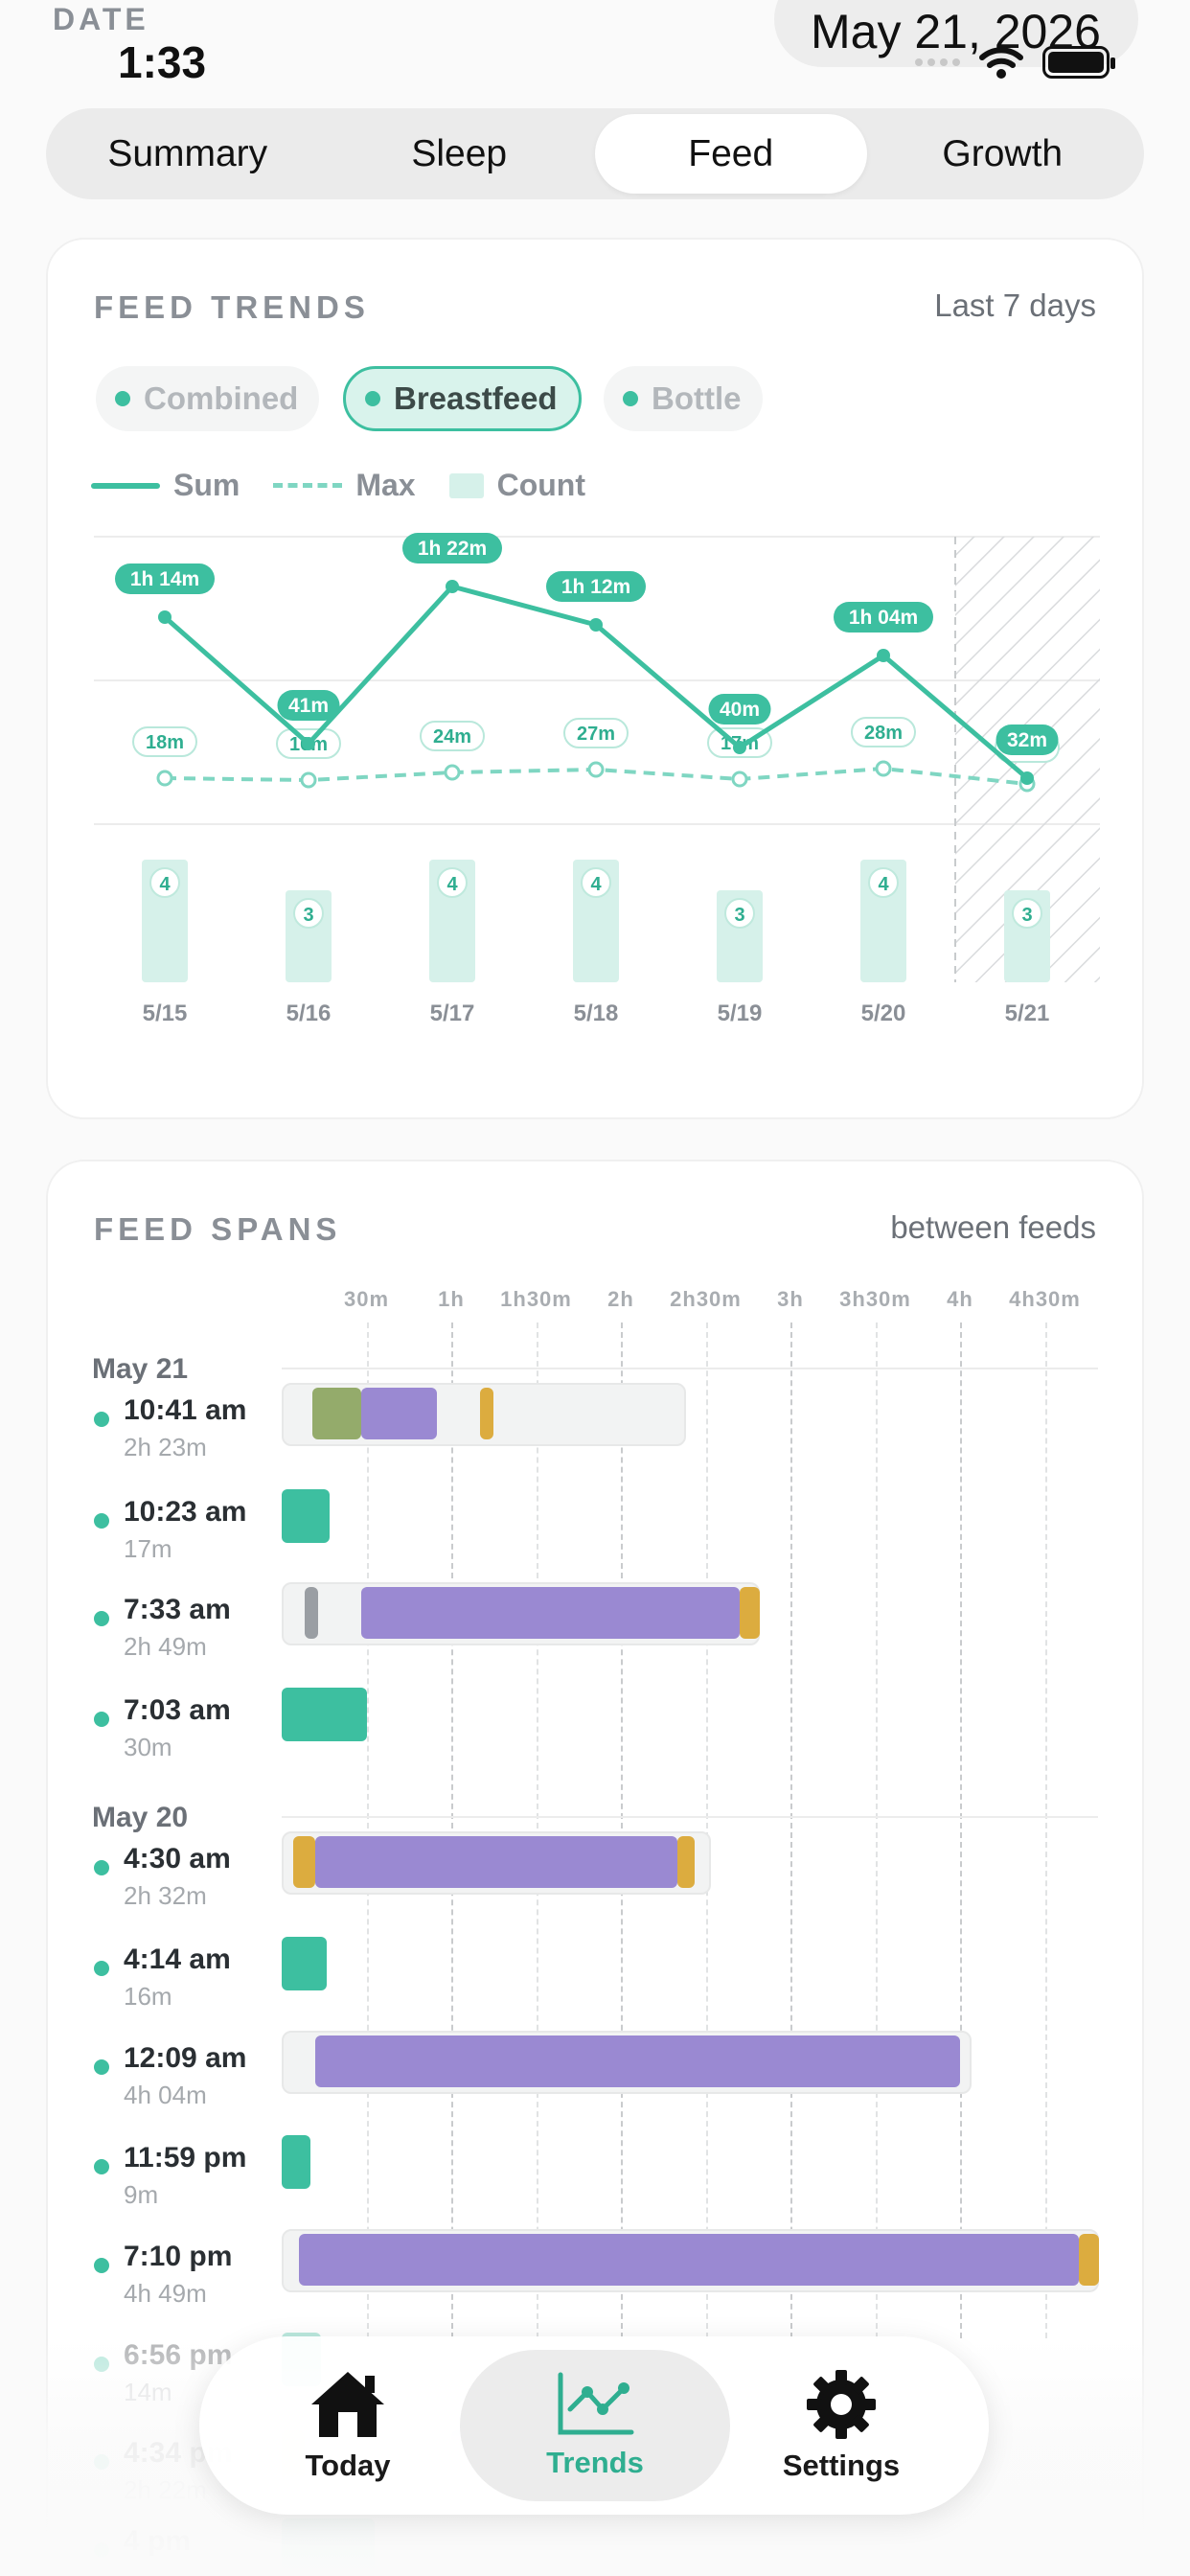 This screenshot has width=1190, height=2576. I want to click on nav-today: Today, so click(348, 2425).